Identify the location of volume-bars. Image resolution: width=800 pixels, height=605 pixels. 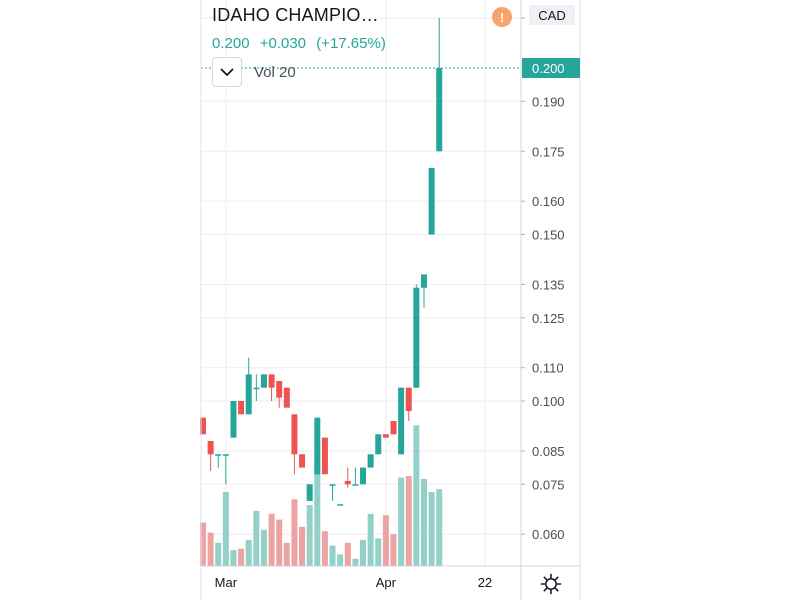
(321, 495).